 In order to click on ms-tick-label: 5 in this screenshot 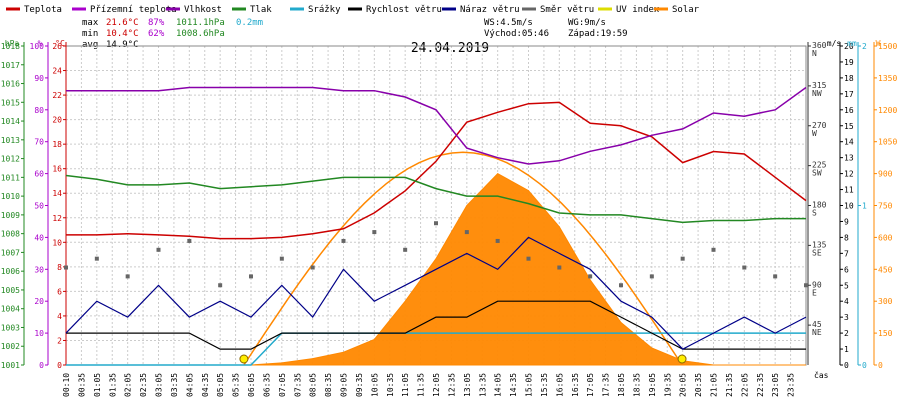, I will do `click(846, 285)`.